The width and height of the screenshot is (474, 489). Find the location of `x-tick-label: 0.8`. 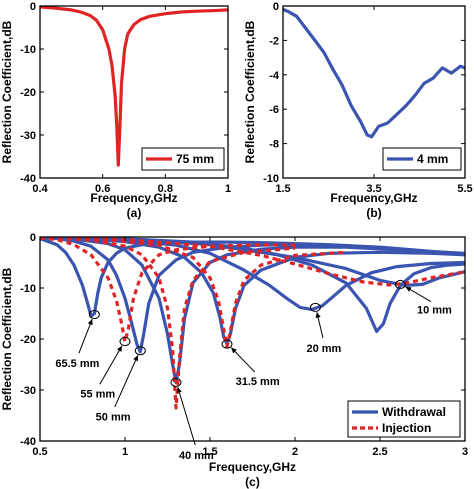

x-tick-label: 0.8 is located at coordinates (165, 189).